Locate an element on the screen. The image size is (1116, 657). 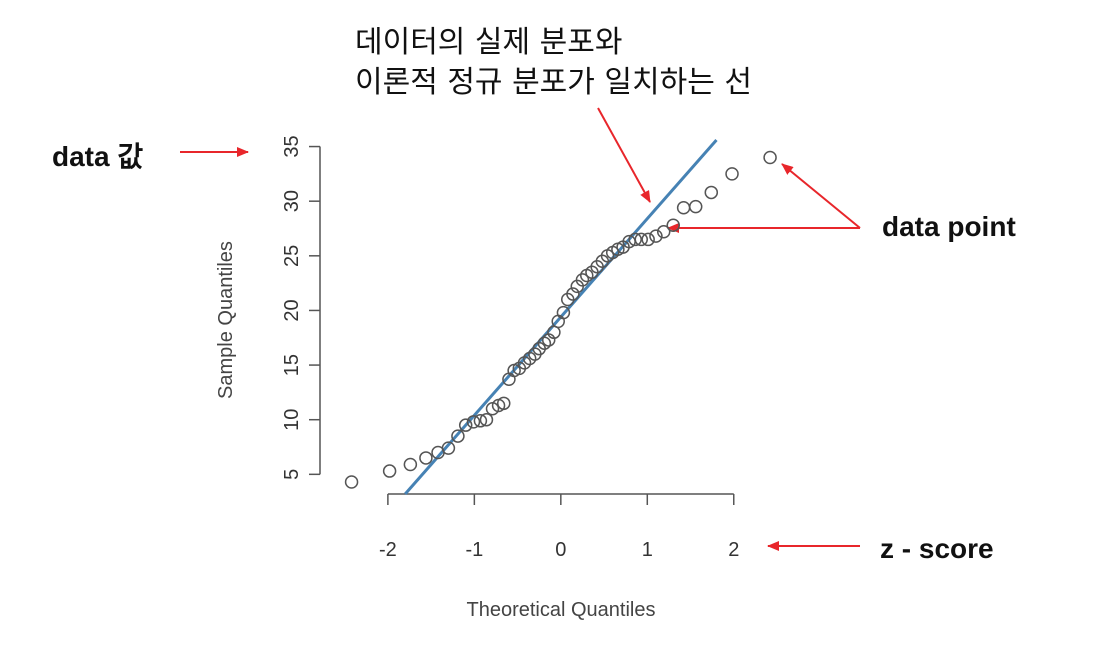
annotation: data point is located at coordinates (949, 226).